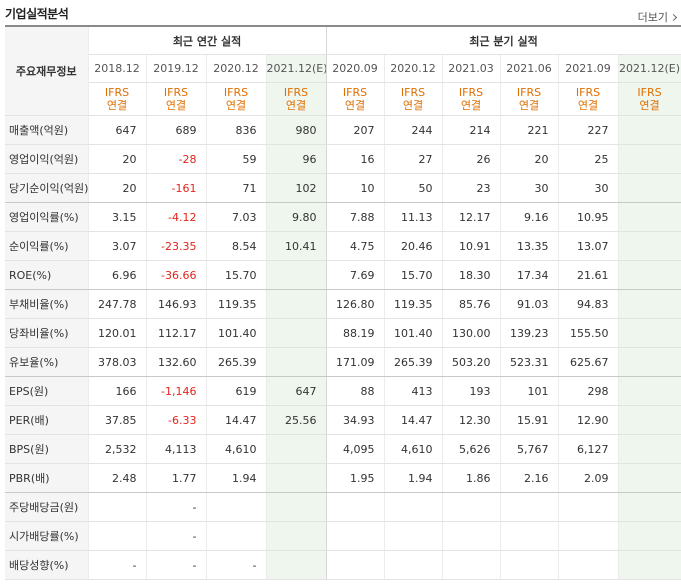 The width and height of the screenshot is (681, 585). What do you see at coordinates (117, 275) in the screenshot?
I see `cell-annual: 6.96` at bounding box center [117, 275].